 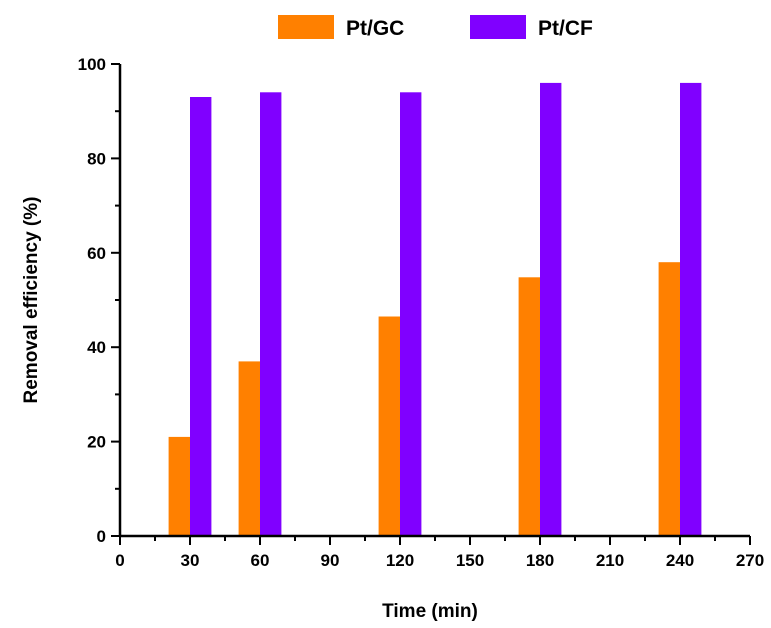 What do you see at coordinates (330, 560) in the screenshot?
I see `x-tick-label: 90` at bounding box center [330, 560].